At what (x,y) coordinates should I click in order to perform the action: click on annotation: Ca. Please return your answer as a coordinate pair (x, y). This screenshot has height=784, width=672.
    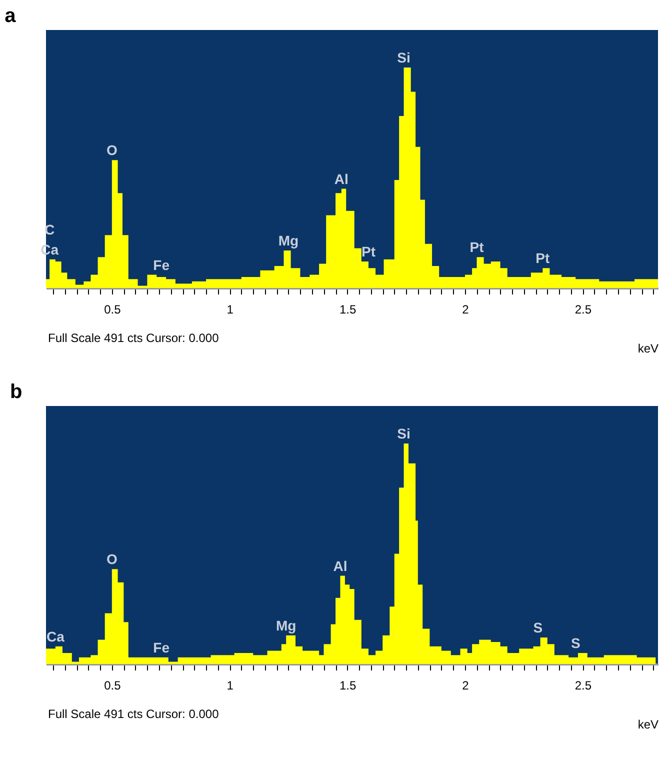
    Looking at the image, I should click on (55, 636).